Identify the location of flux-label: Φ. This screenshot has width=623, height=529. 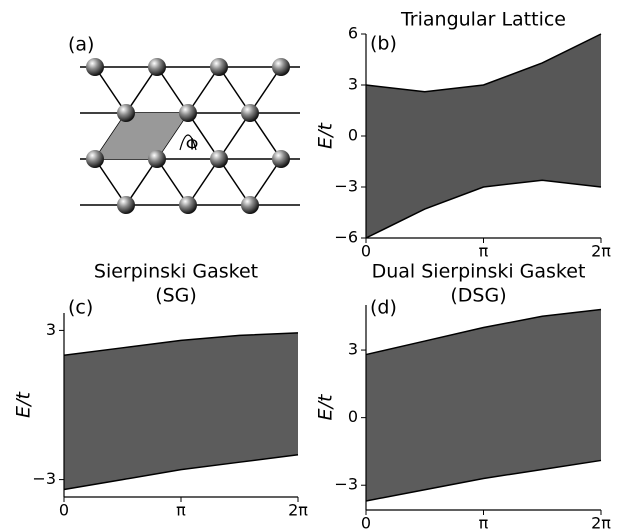
(192, 144).